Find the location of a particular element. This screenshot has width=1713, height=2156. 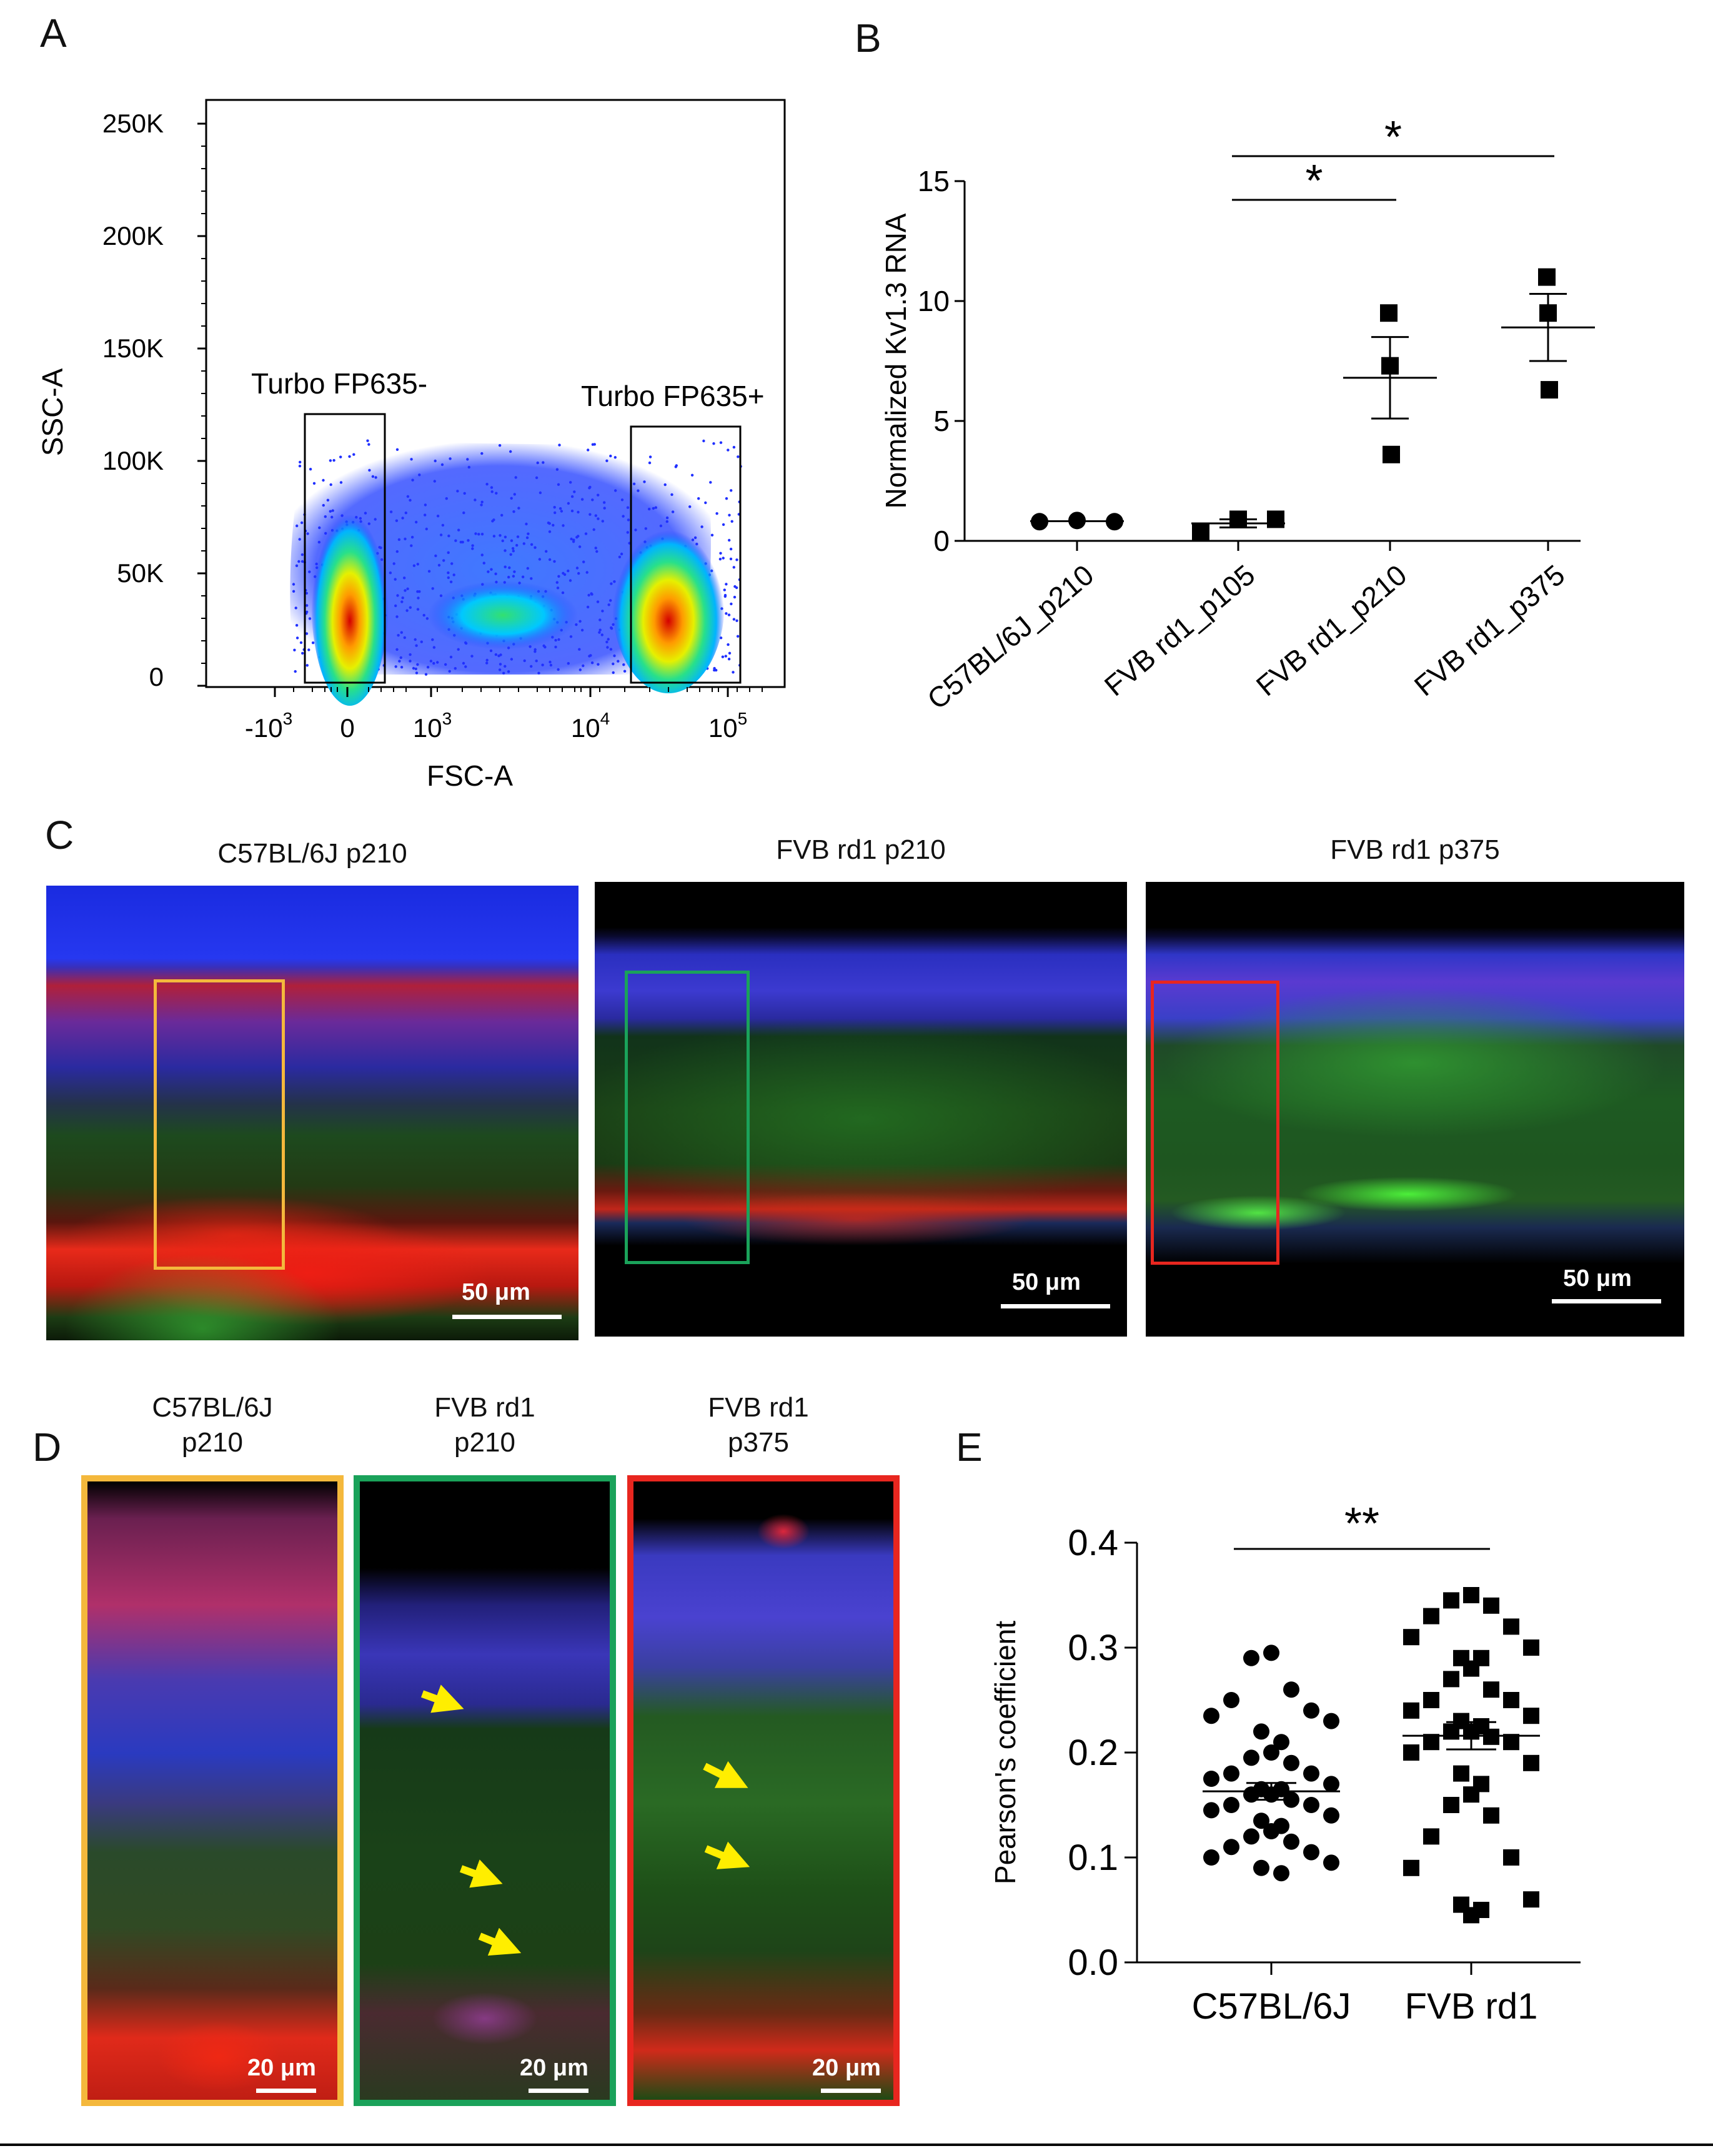

y-tick-label: 0.0 is located at coordinates (1093, 1962).